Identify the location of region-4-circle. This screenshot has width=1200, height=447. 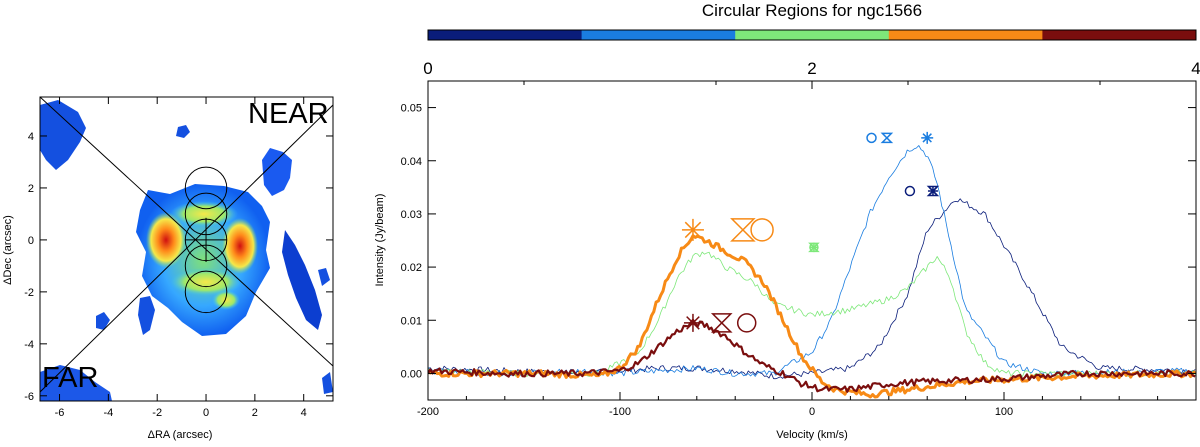
(746, 323).